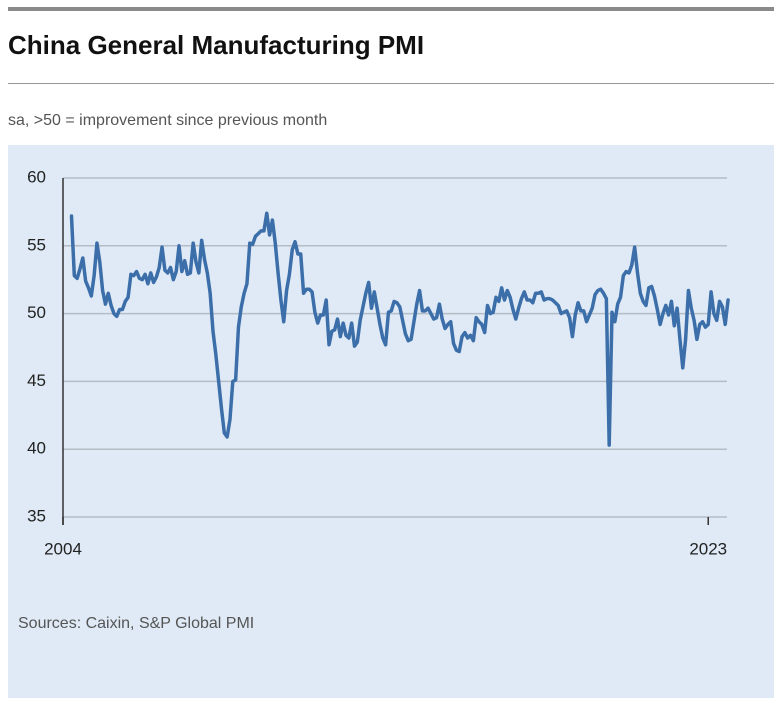 The image size is (782, 706). I want to click on y-tick-label: 50, so click(36, 312).